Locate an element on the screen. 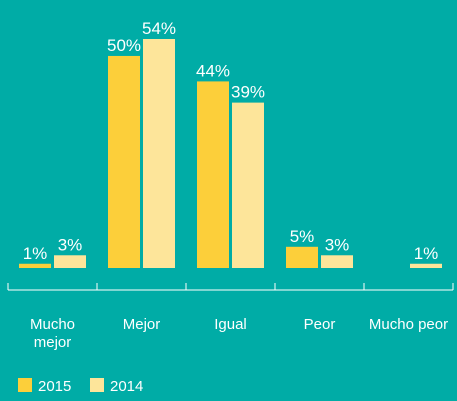 The image size is (457, 401). x-tick-label: Mejor is located at coordinates (141, 324).